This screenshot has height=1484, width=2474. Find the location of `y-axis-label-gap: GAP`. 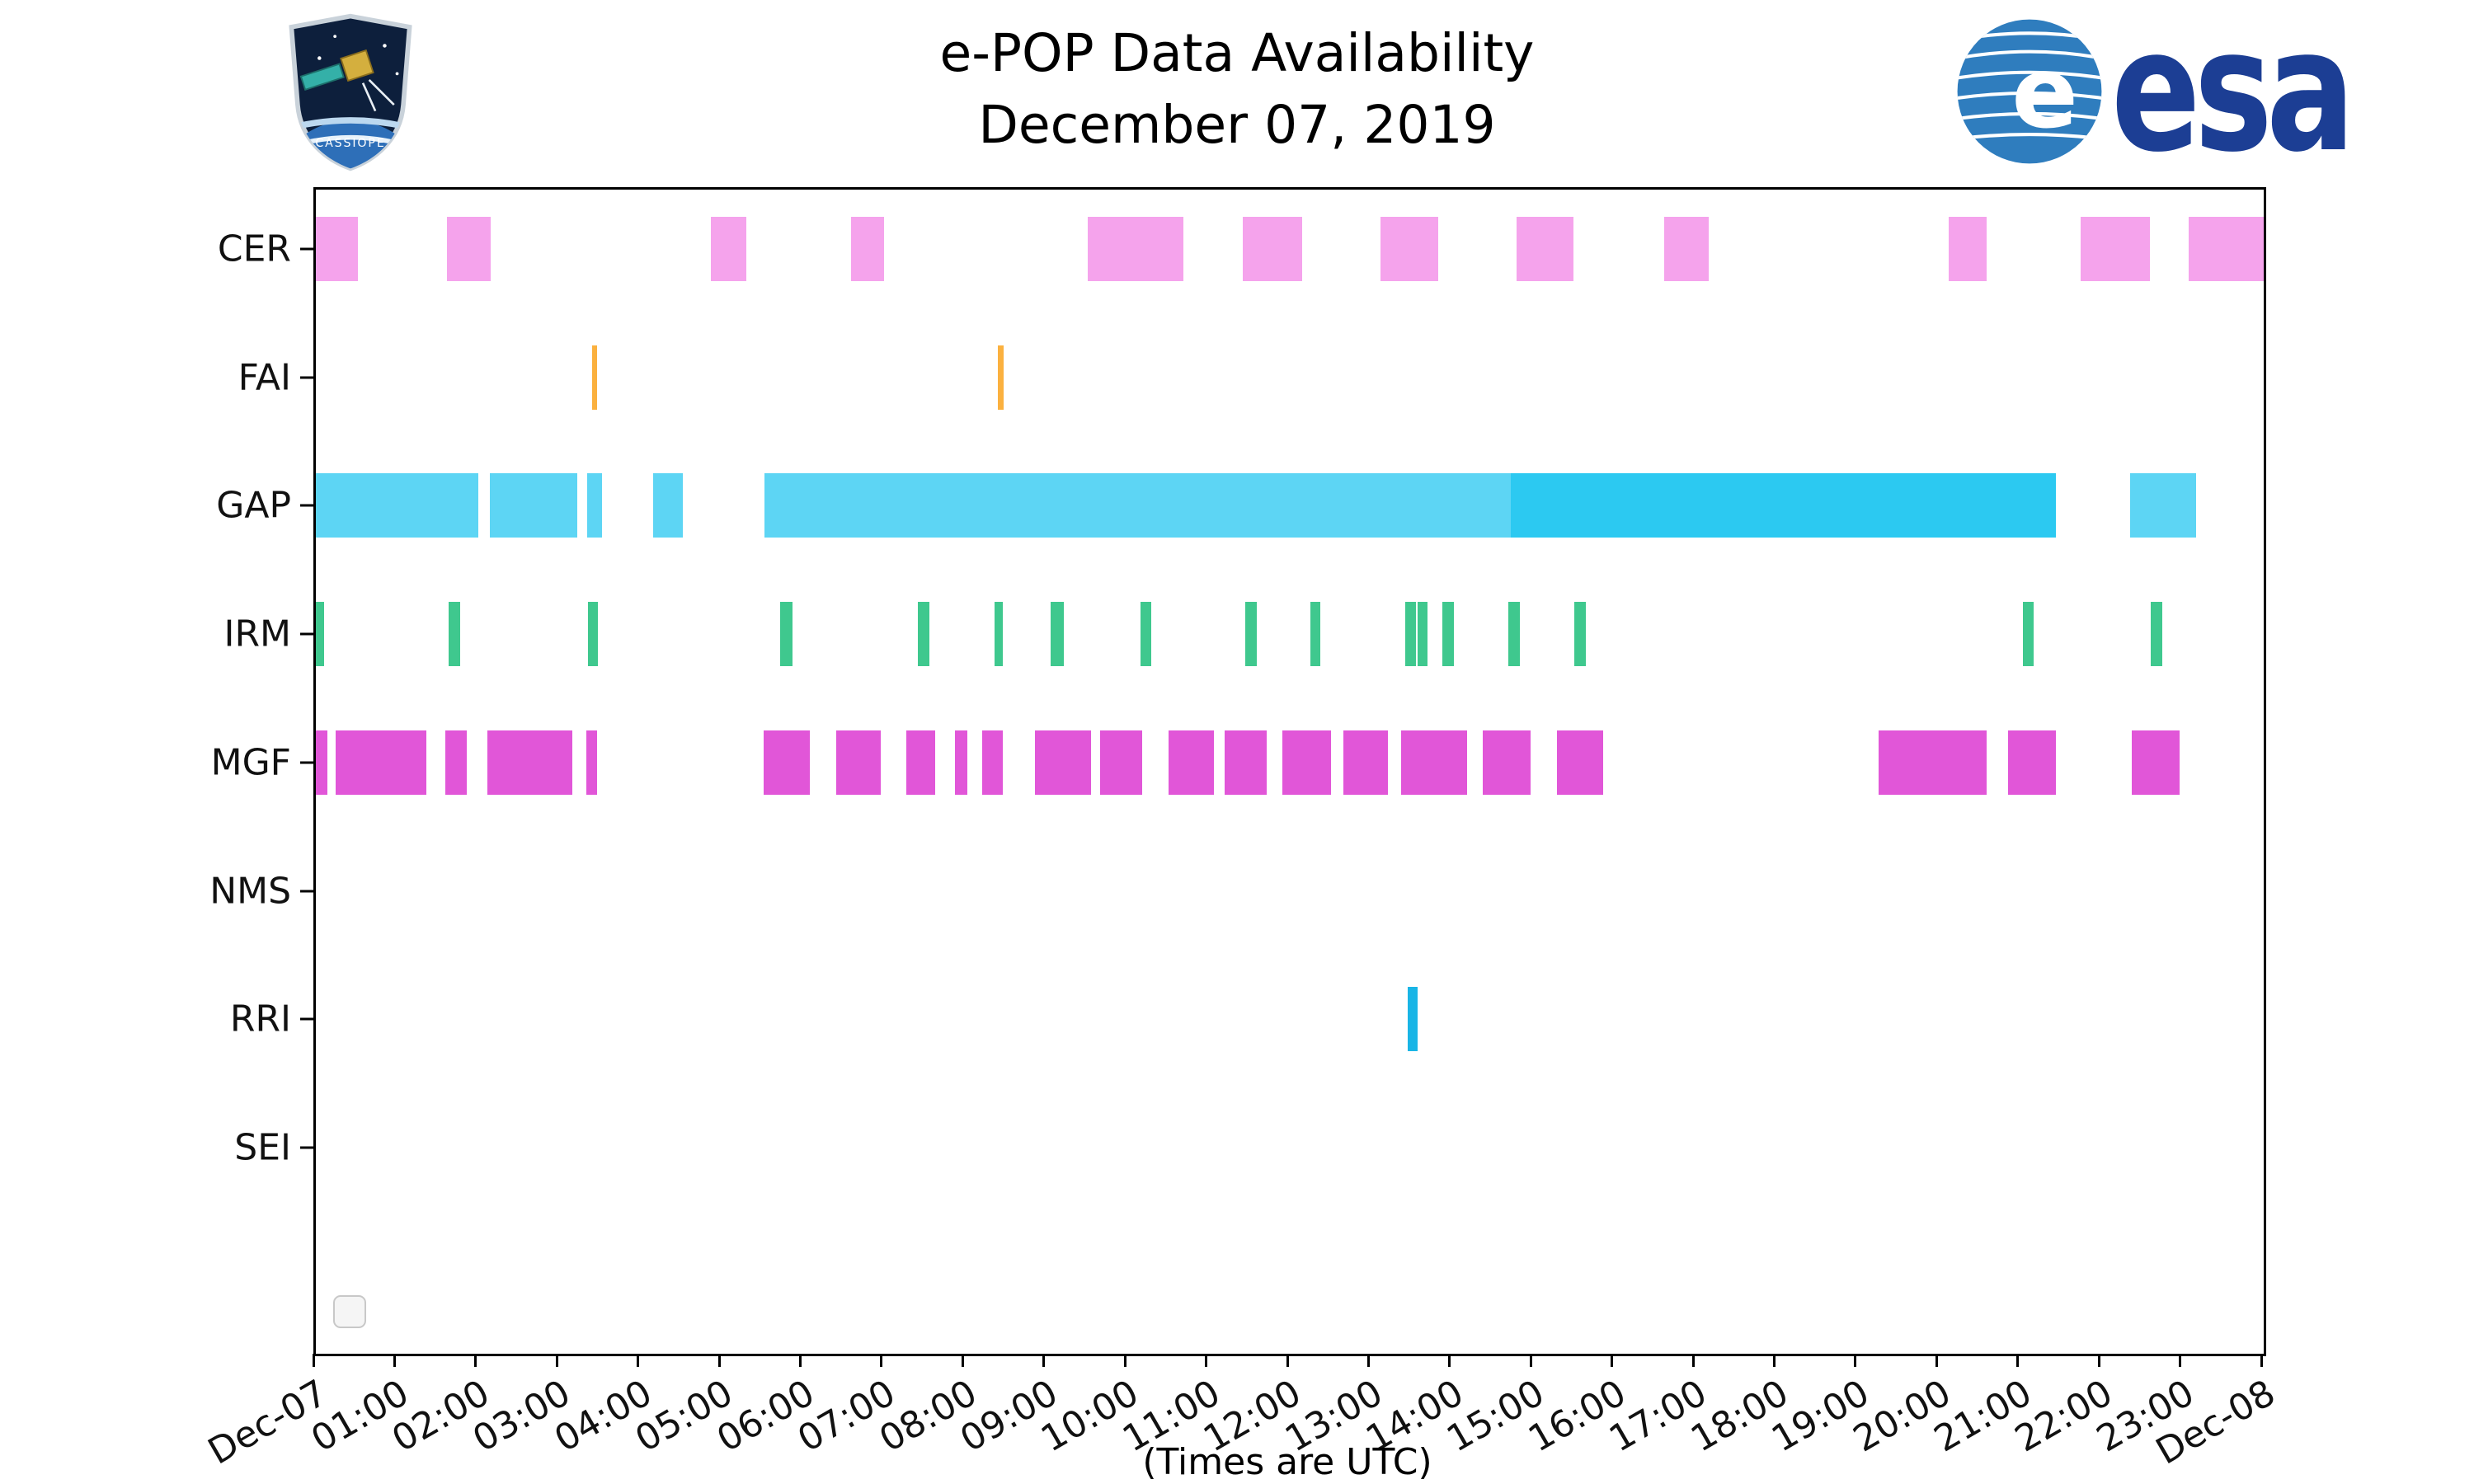

y-axis-label-gap: GAP is located at coordinates (253, 505).